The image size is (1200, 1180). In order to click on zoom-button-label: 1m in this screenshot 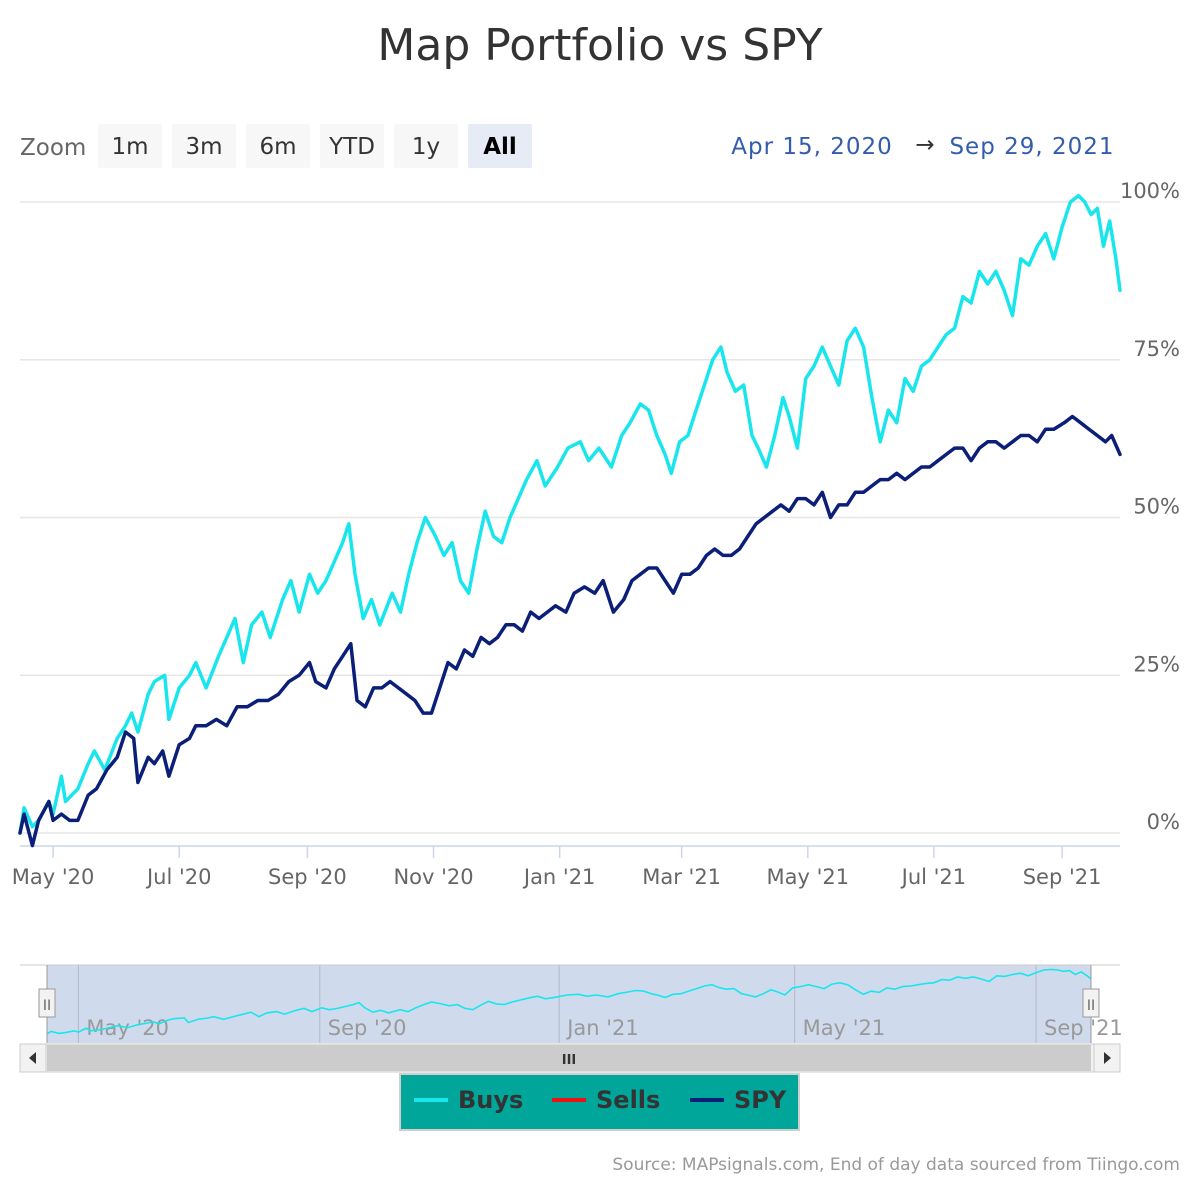, I will do `click(129, 147)`.